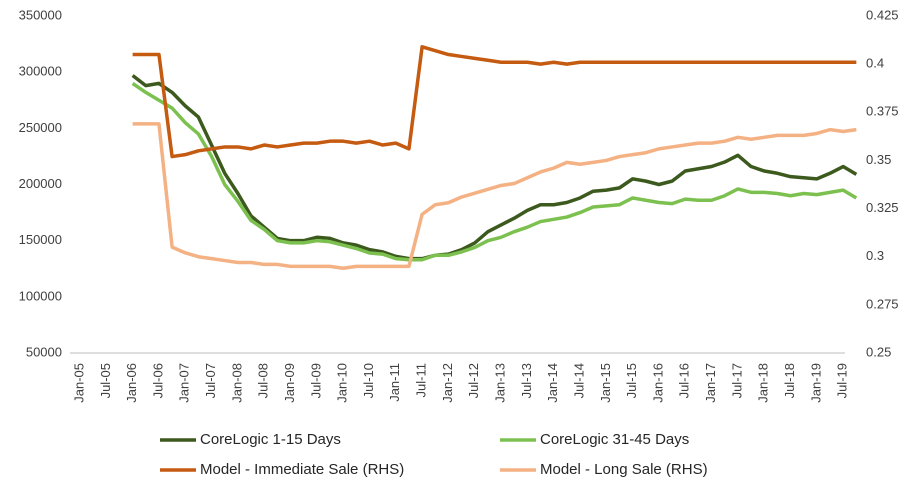  What do you see at coordinates (882, 303) in the screenshot?
I see `y2-tick-label: 0.275` at bounding box center [882, 303].